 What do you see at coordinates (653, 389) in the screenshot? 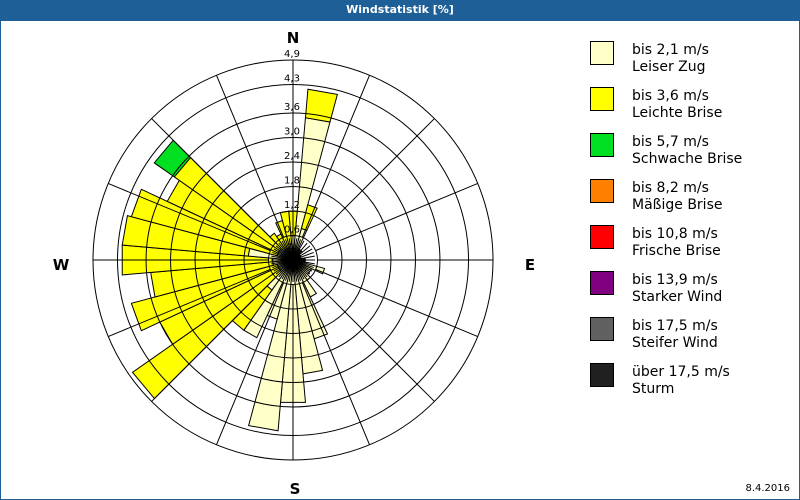
I see `legend-name: Sturm` at bounding box center [653, 389].